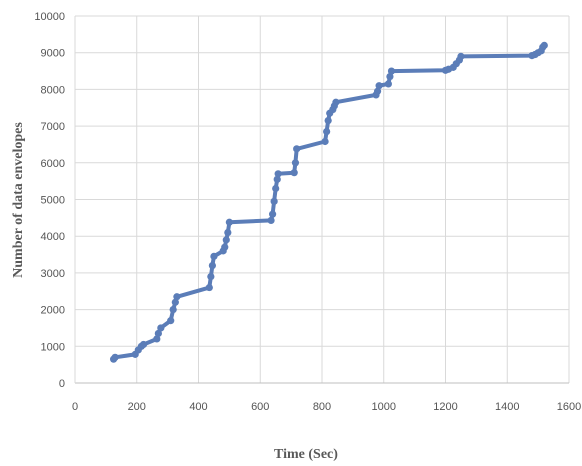  What do you see at coordinates (322, 407) in the screenshot?
I see `x-tick-800: 800` at bounding box center [322, 407].